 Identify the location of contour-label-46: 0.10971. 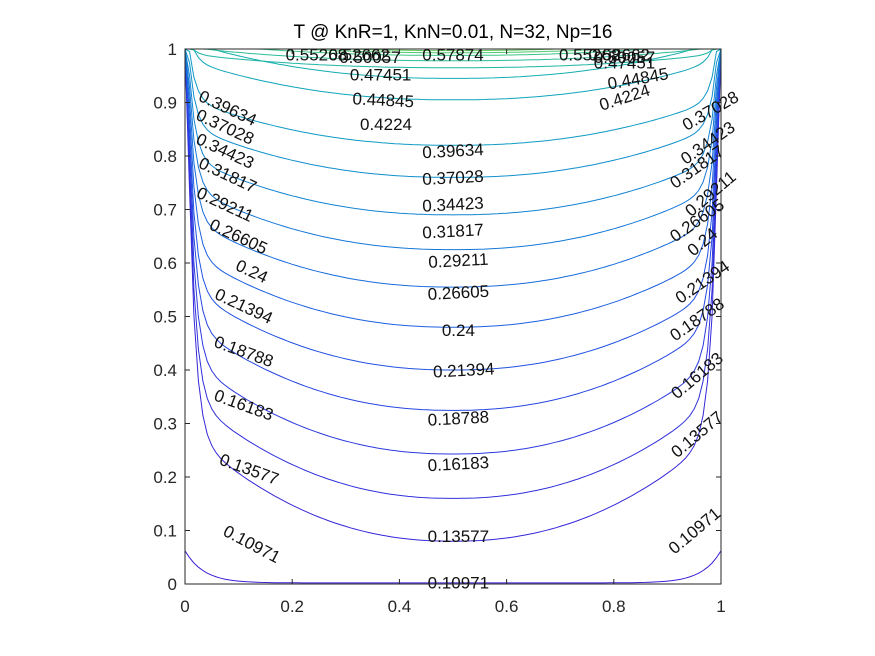
(458, 582).